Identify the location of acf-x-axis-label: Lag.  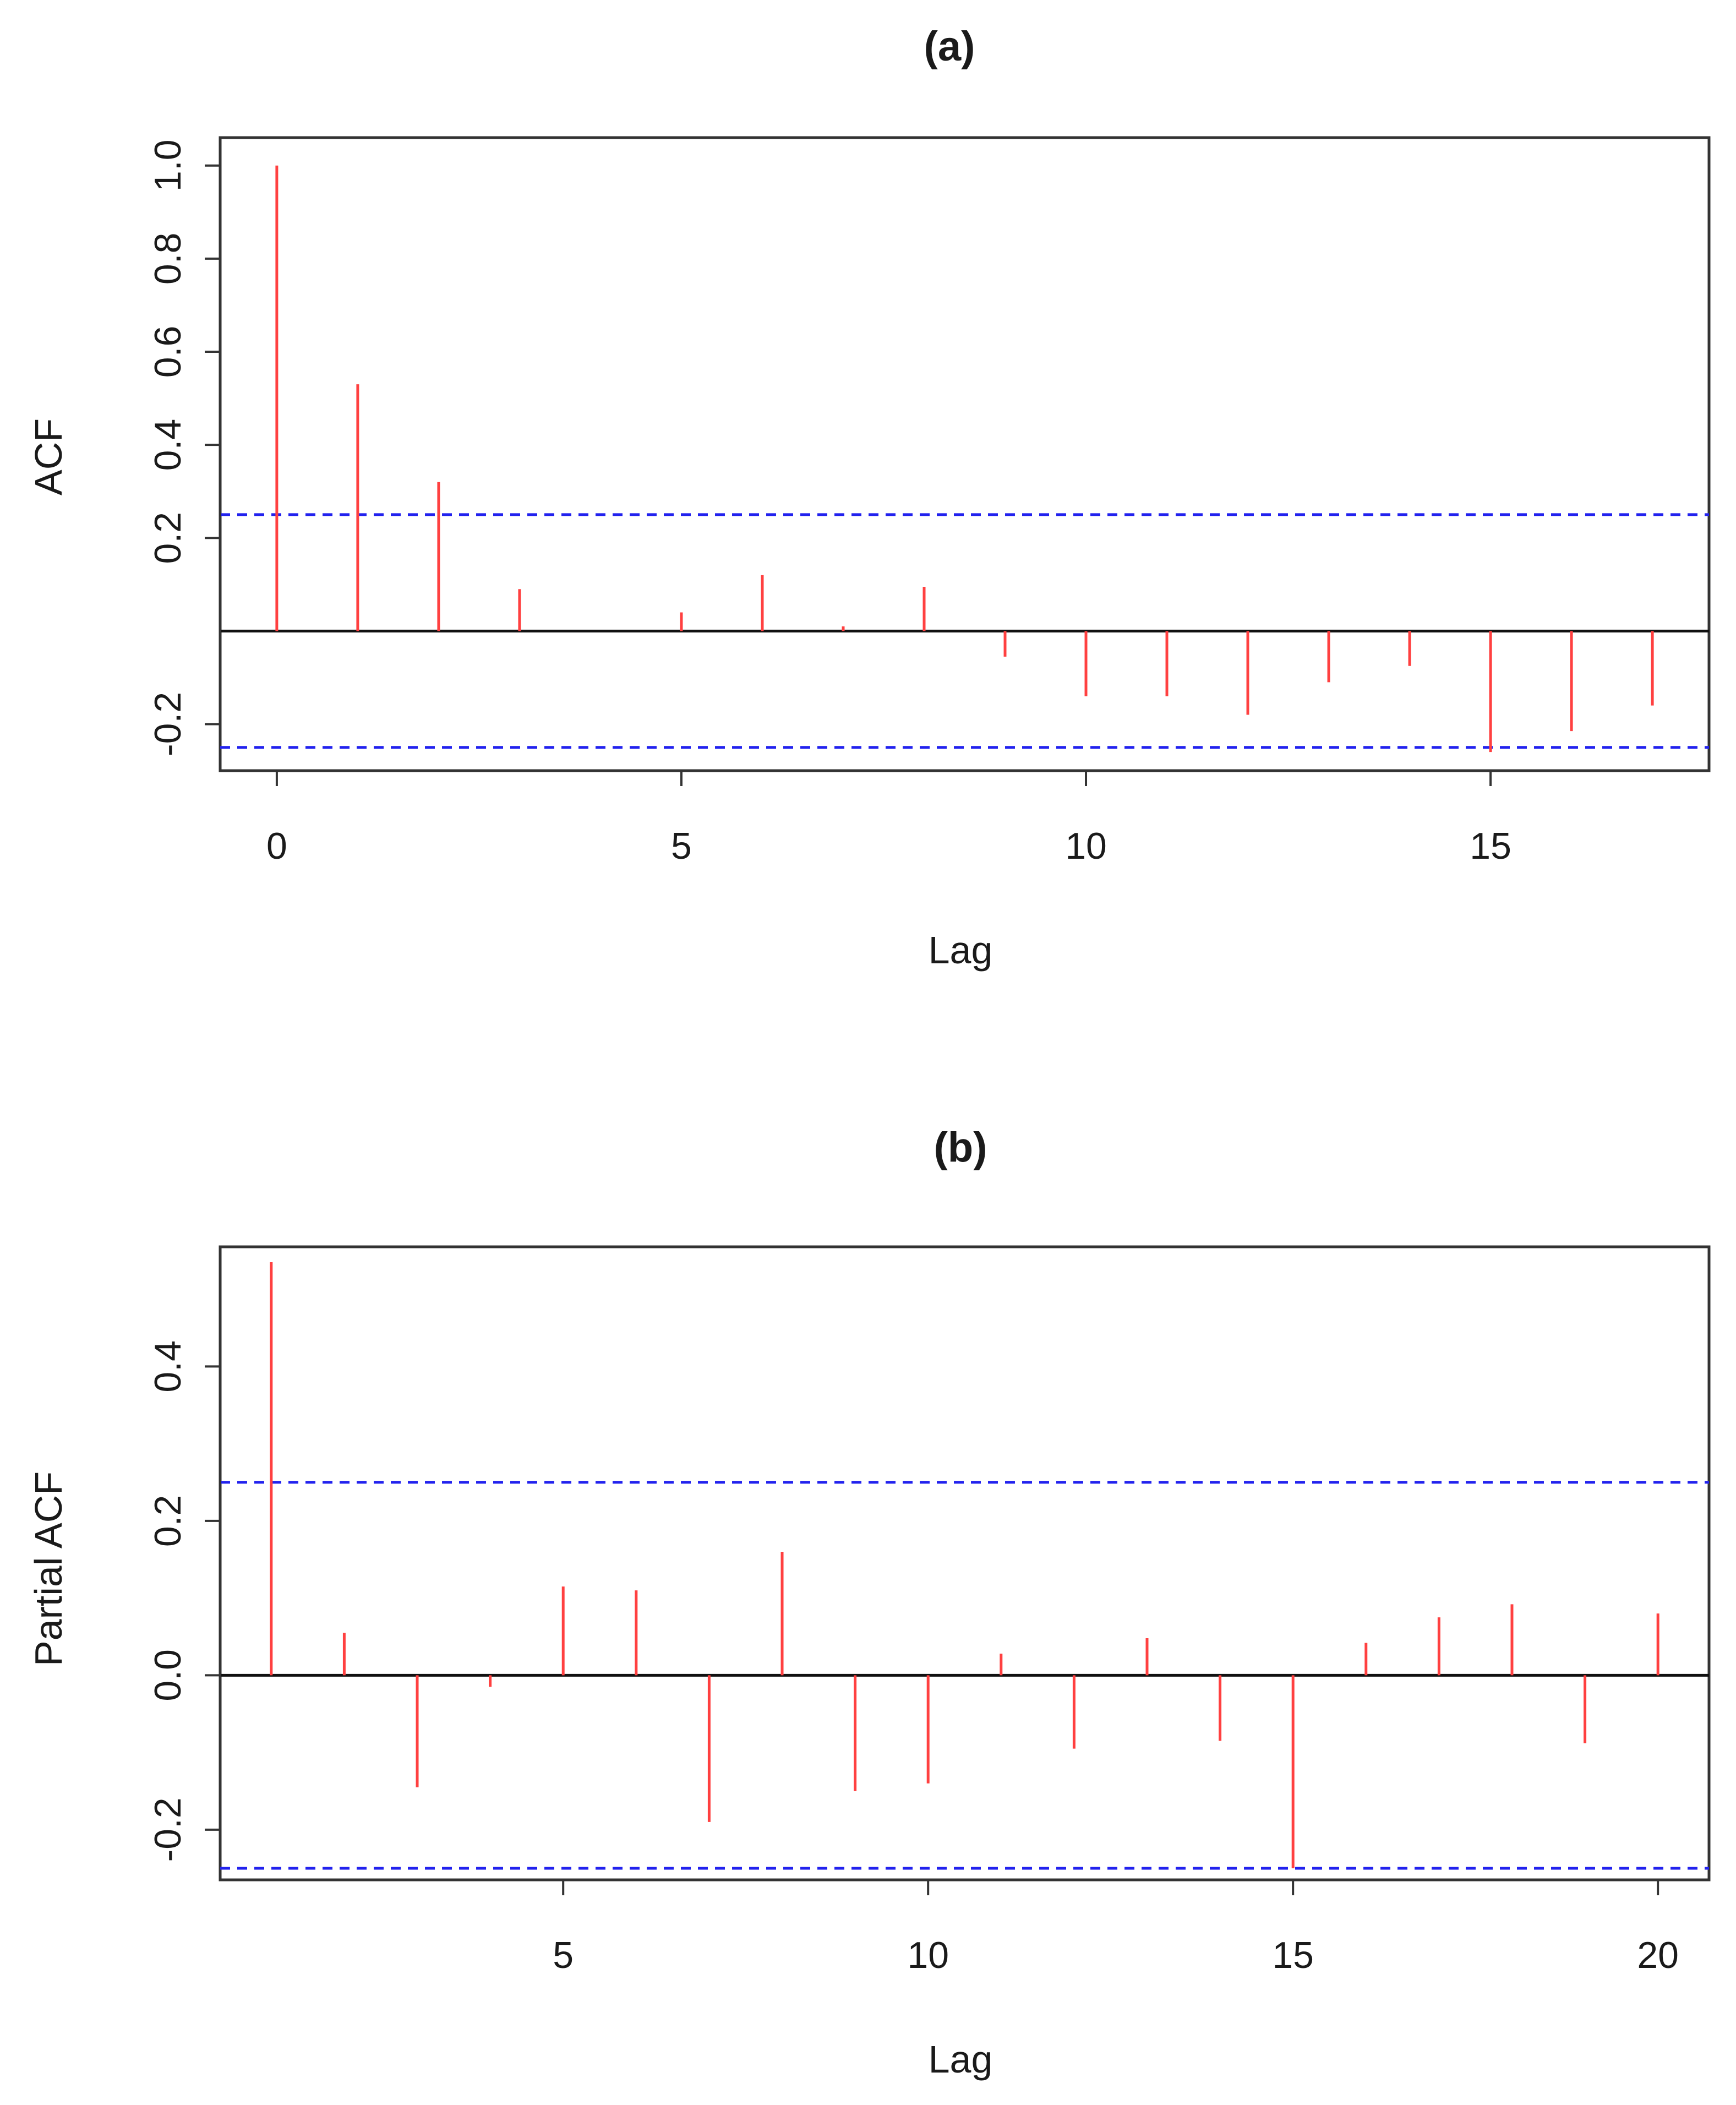
(961, 950).